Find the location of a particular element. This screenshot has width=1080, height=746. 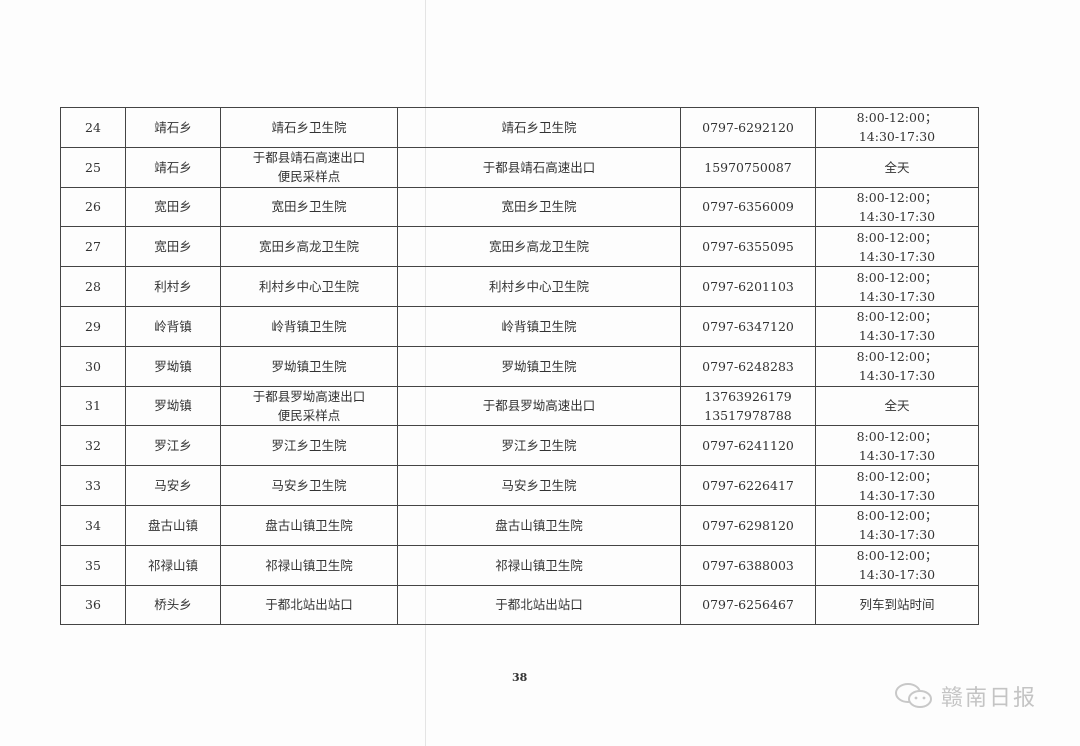

phone-line: 0797-6256467 is located at coordinates (748, 605).